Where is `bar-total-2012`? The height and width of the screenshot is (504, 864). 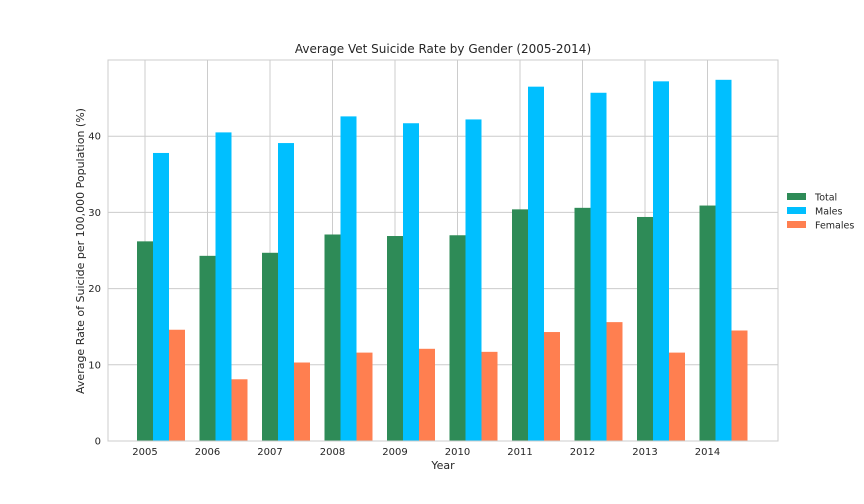
bar-total-2012 is located at coordinates (582, 324).